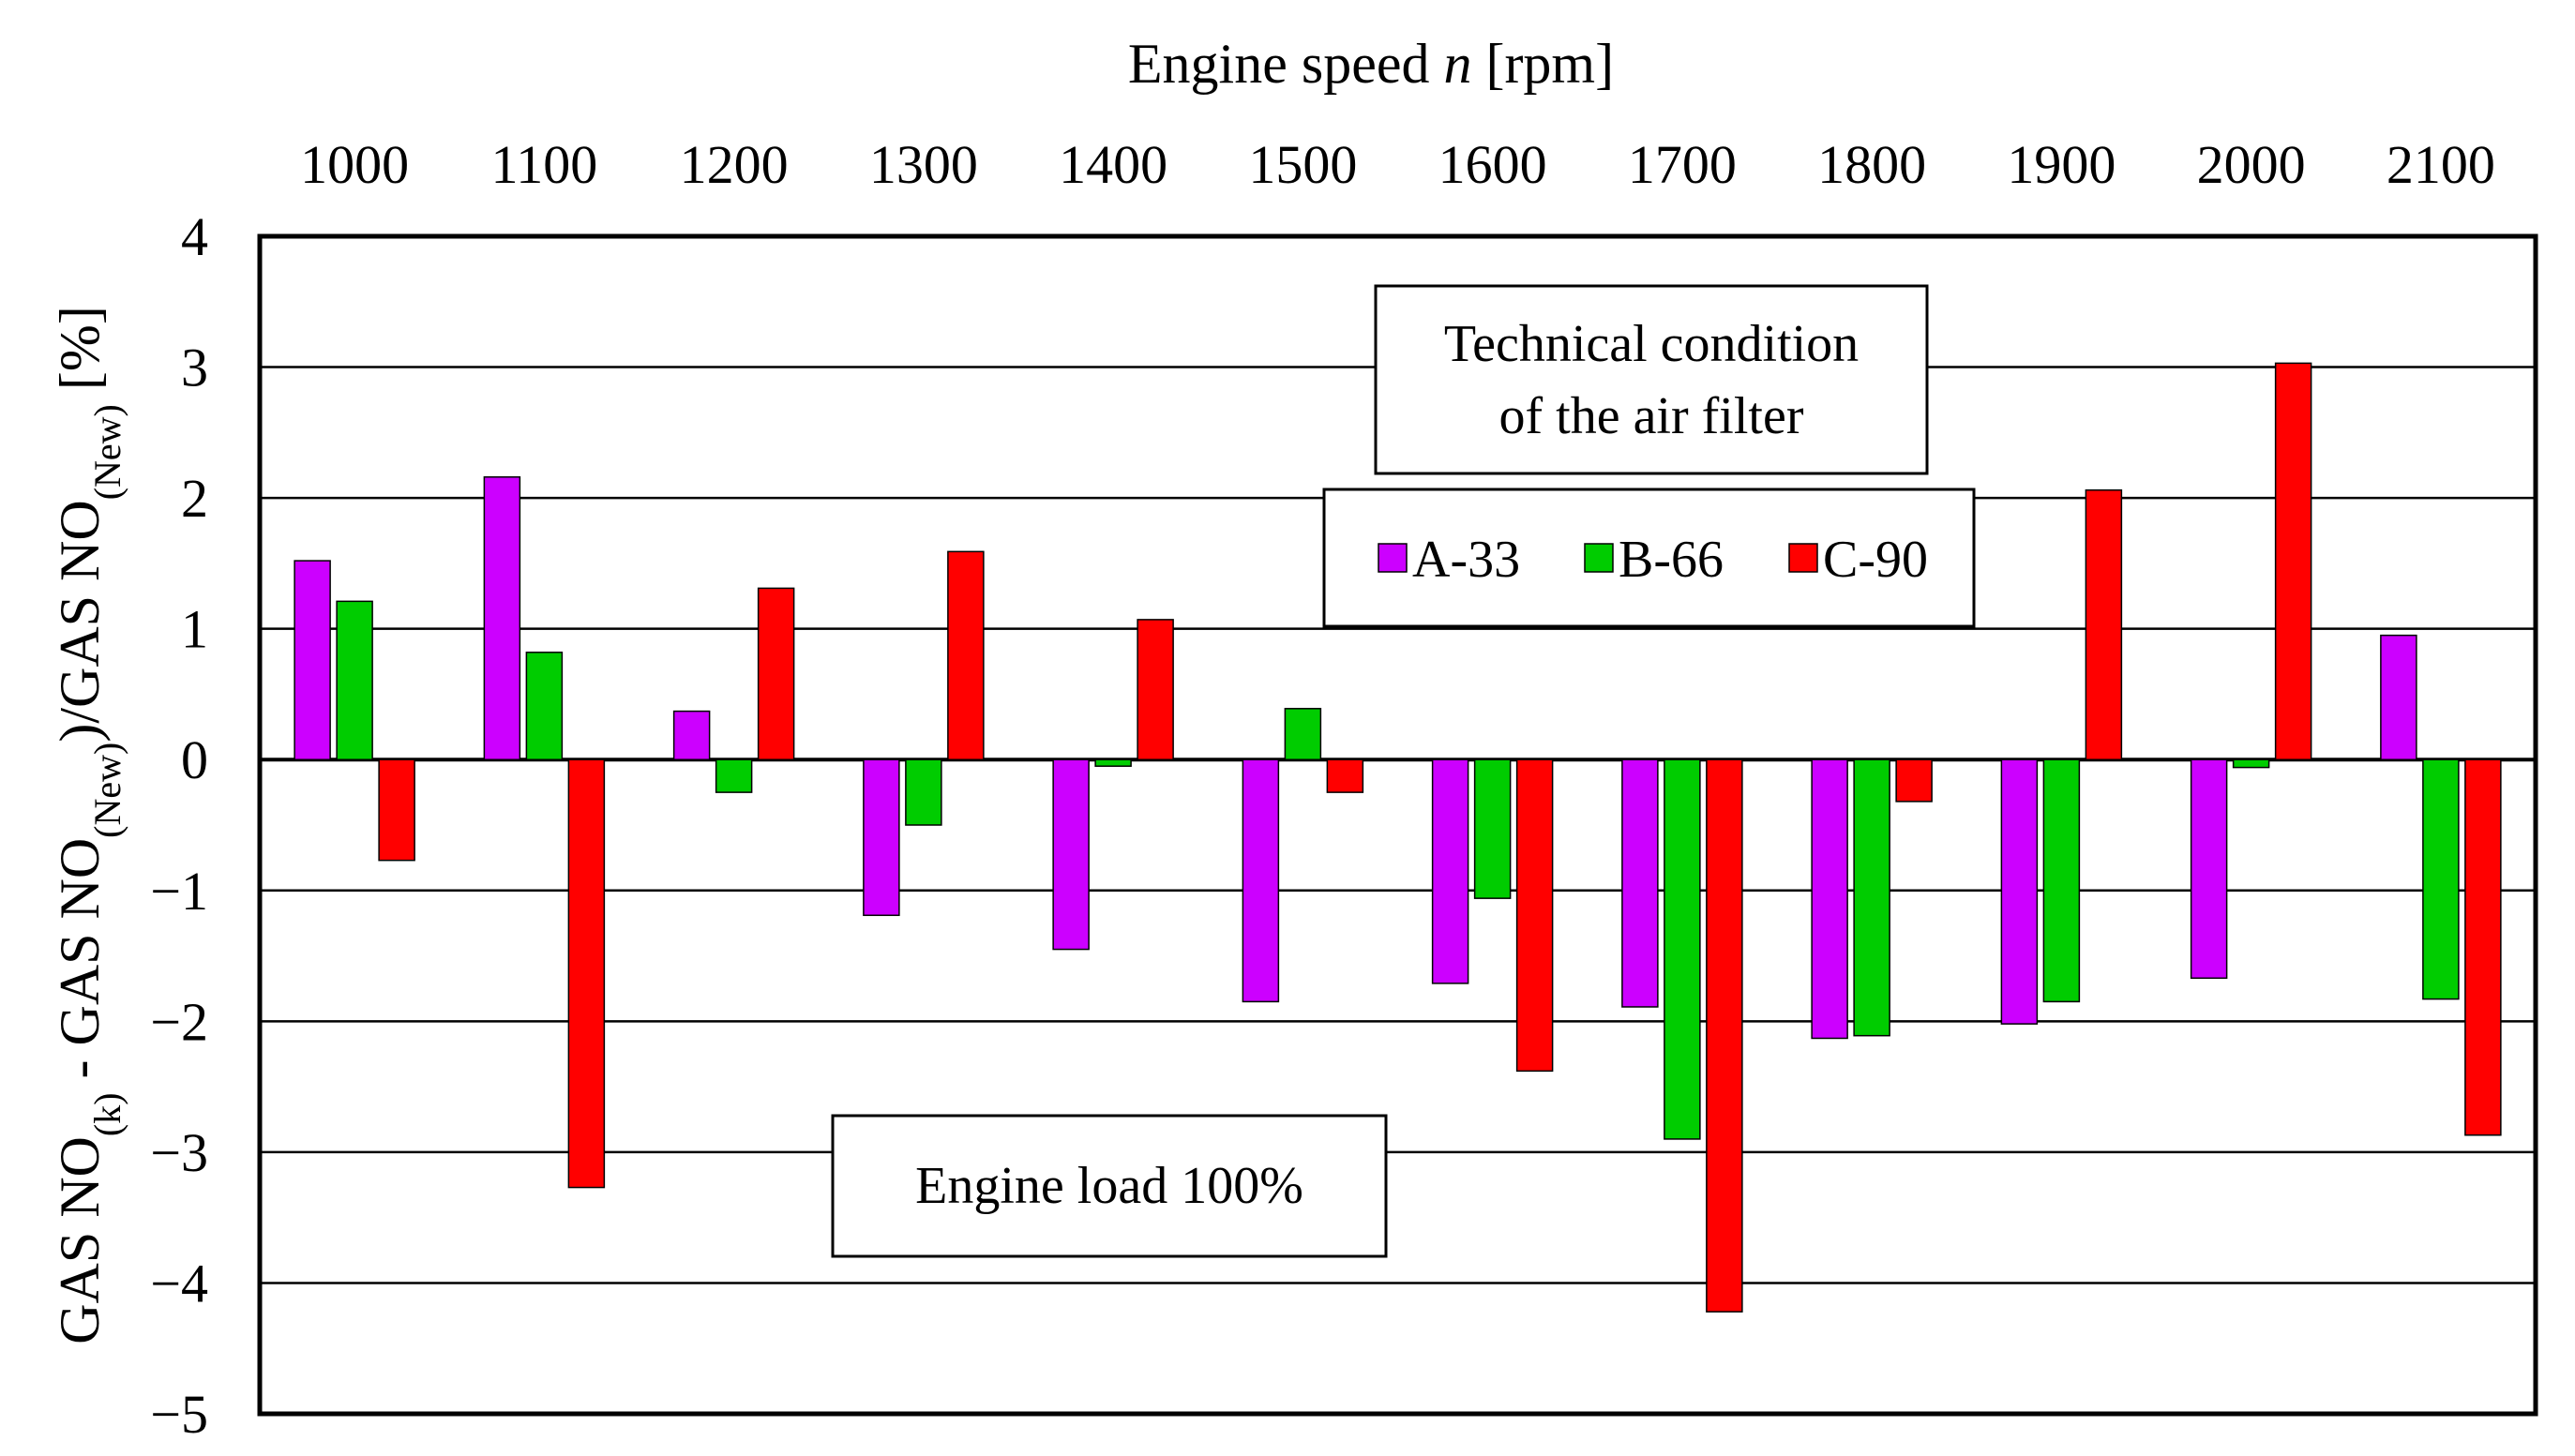 The height and width of the screenshot is (1456, 2575). Describe the element at coordinates (734, 164) in the screenshot. I see `x-tick-label: 1200` at that location.